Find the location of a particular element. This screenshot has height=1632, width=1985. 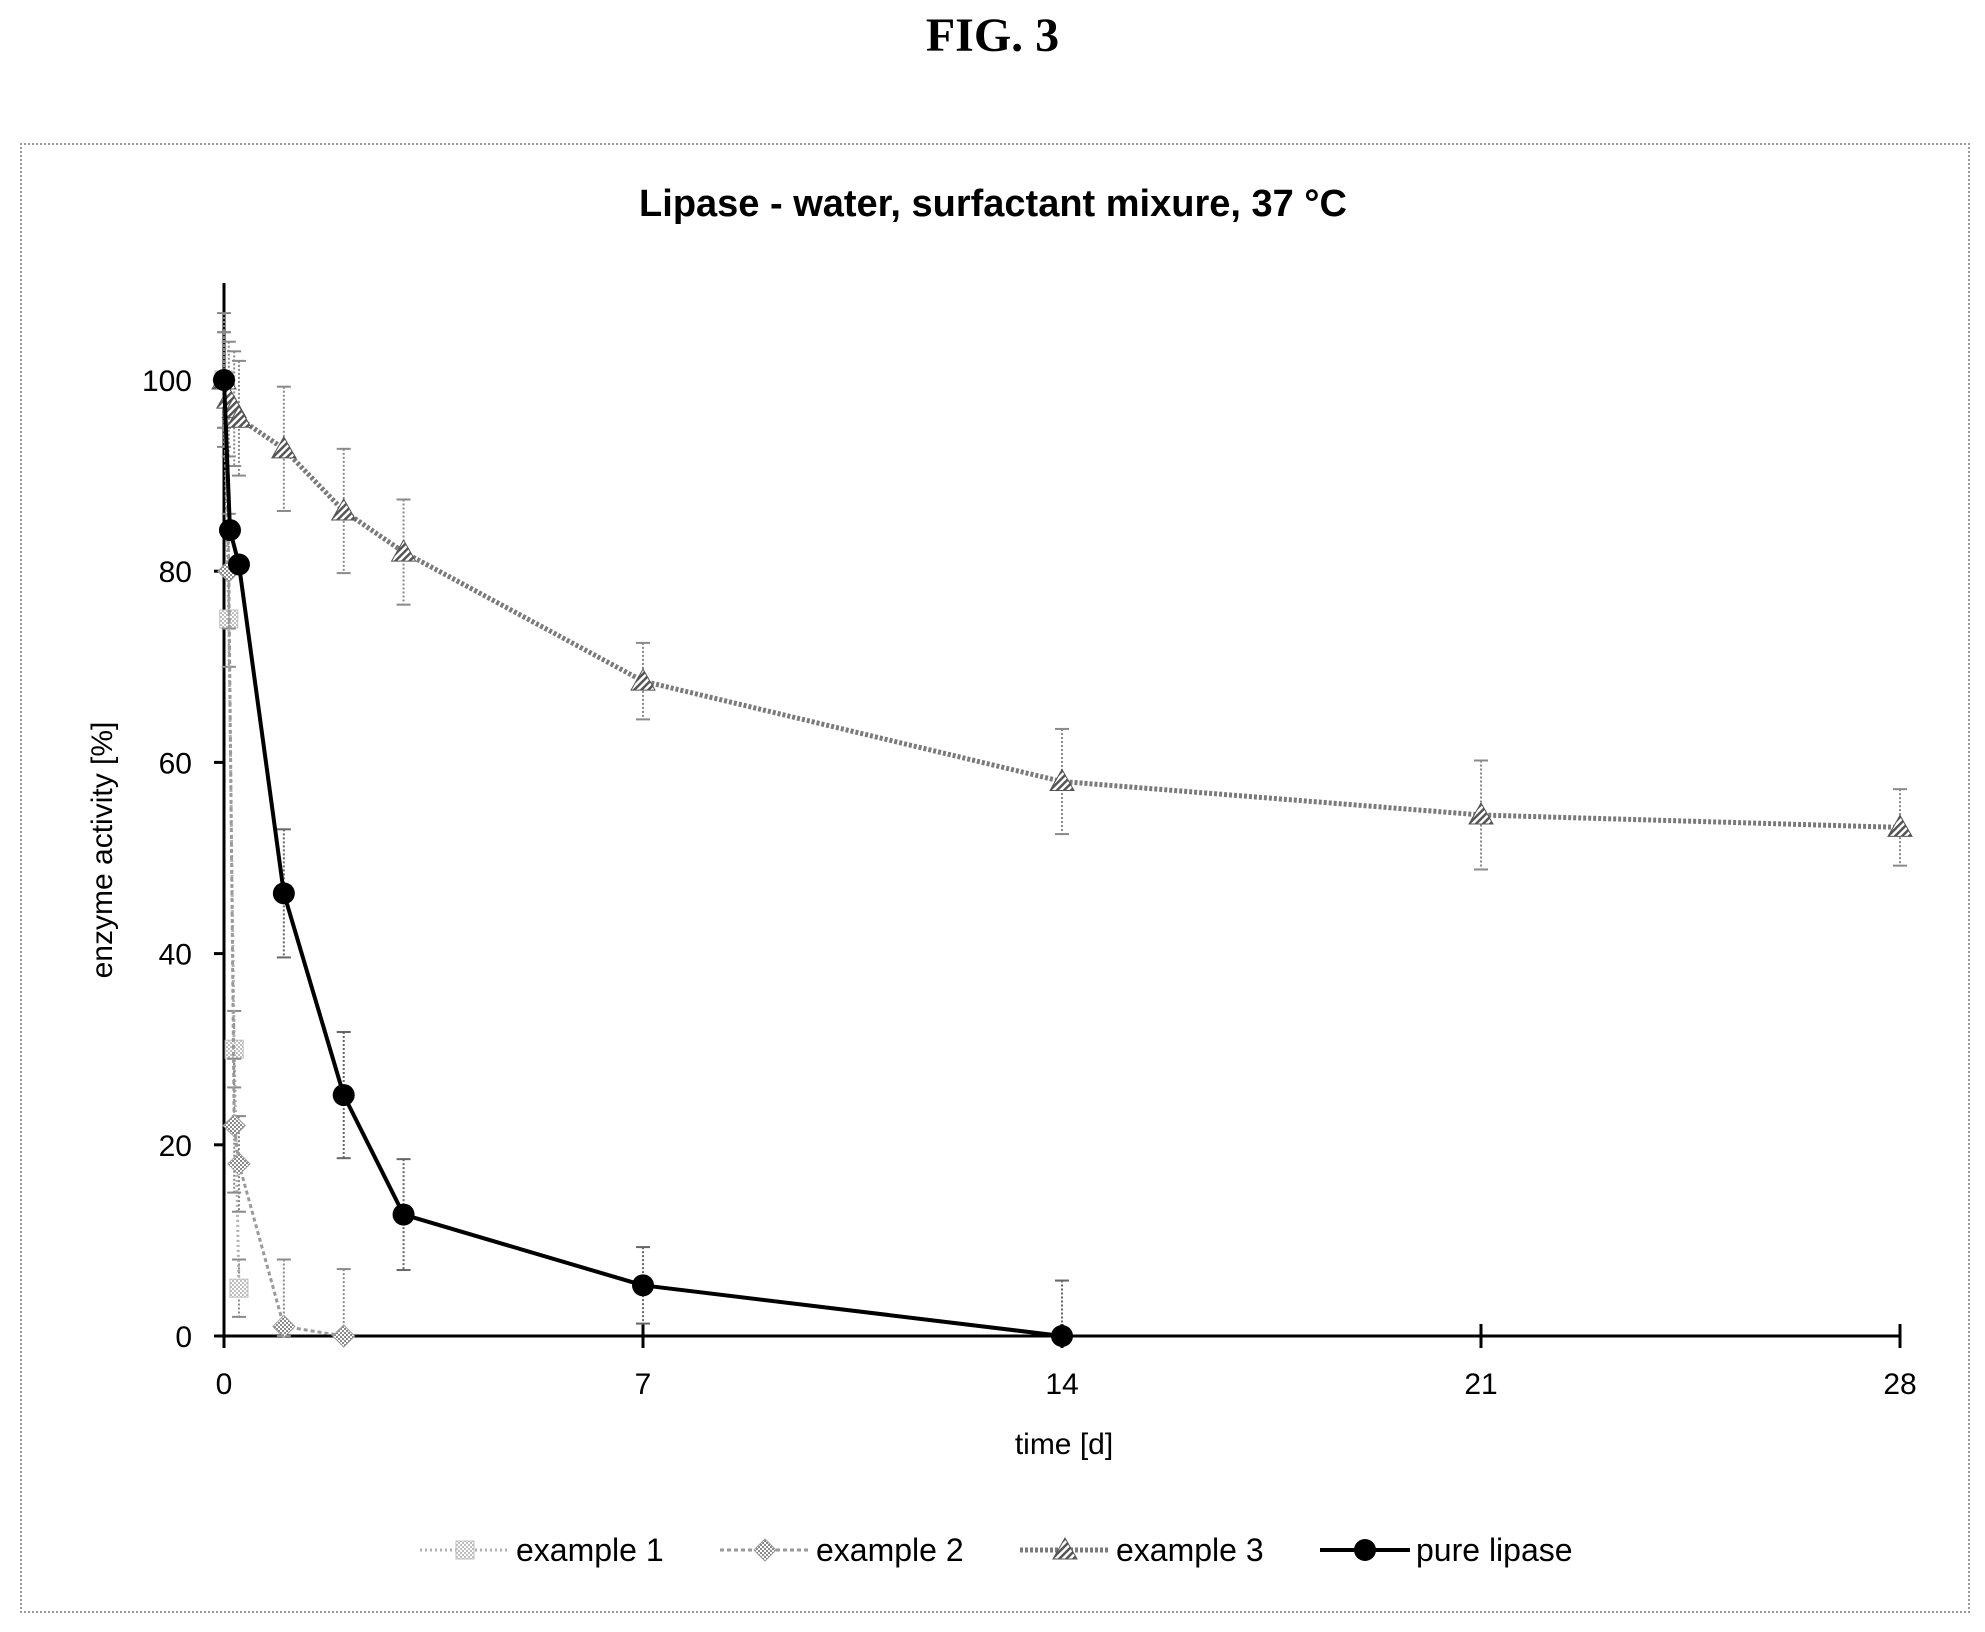

x-tick-label: 0 is located at coordinates (224, 1384).